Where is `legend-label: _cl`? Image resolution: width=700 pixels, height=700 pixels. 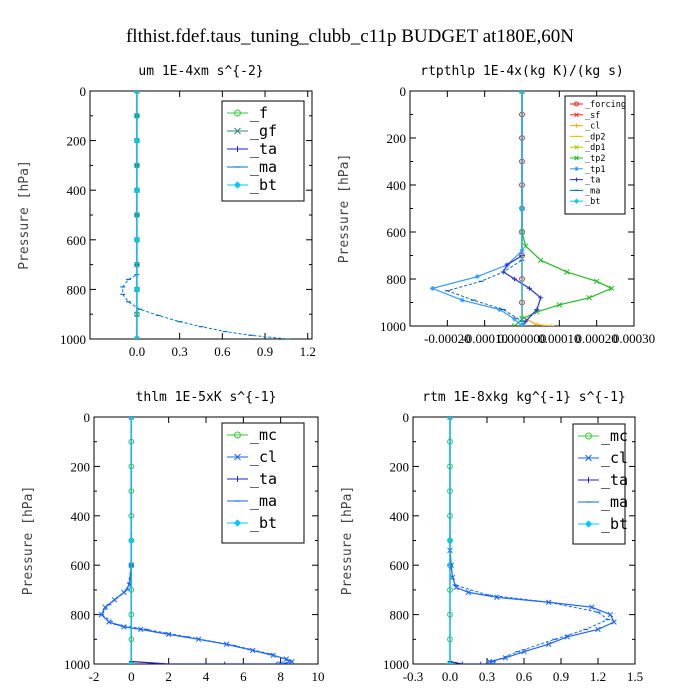 legend-label: _cl is located at coordinates (592, 127).